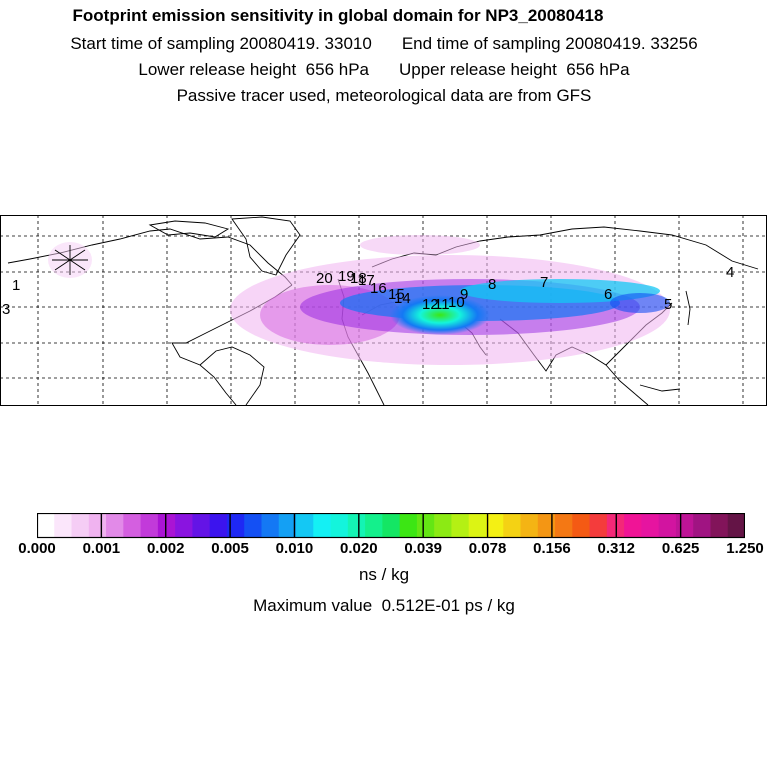  I want to click on start-time-label: Start time of sampling 20080419. 33010, so click(221, 43).